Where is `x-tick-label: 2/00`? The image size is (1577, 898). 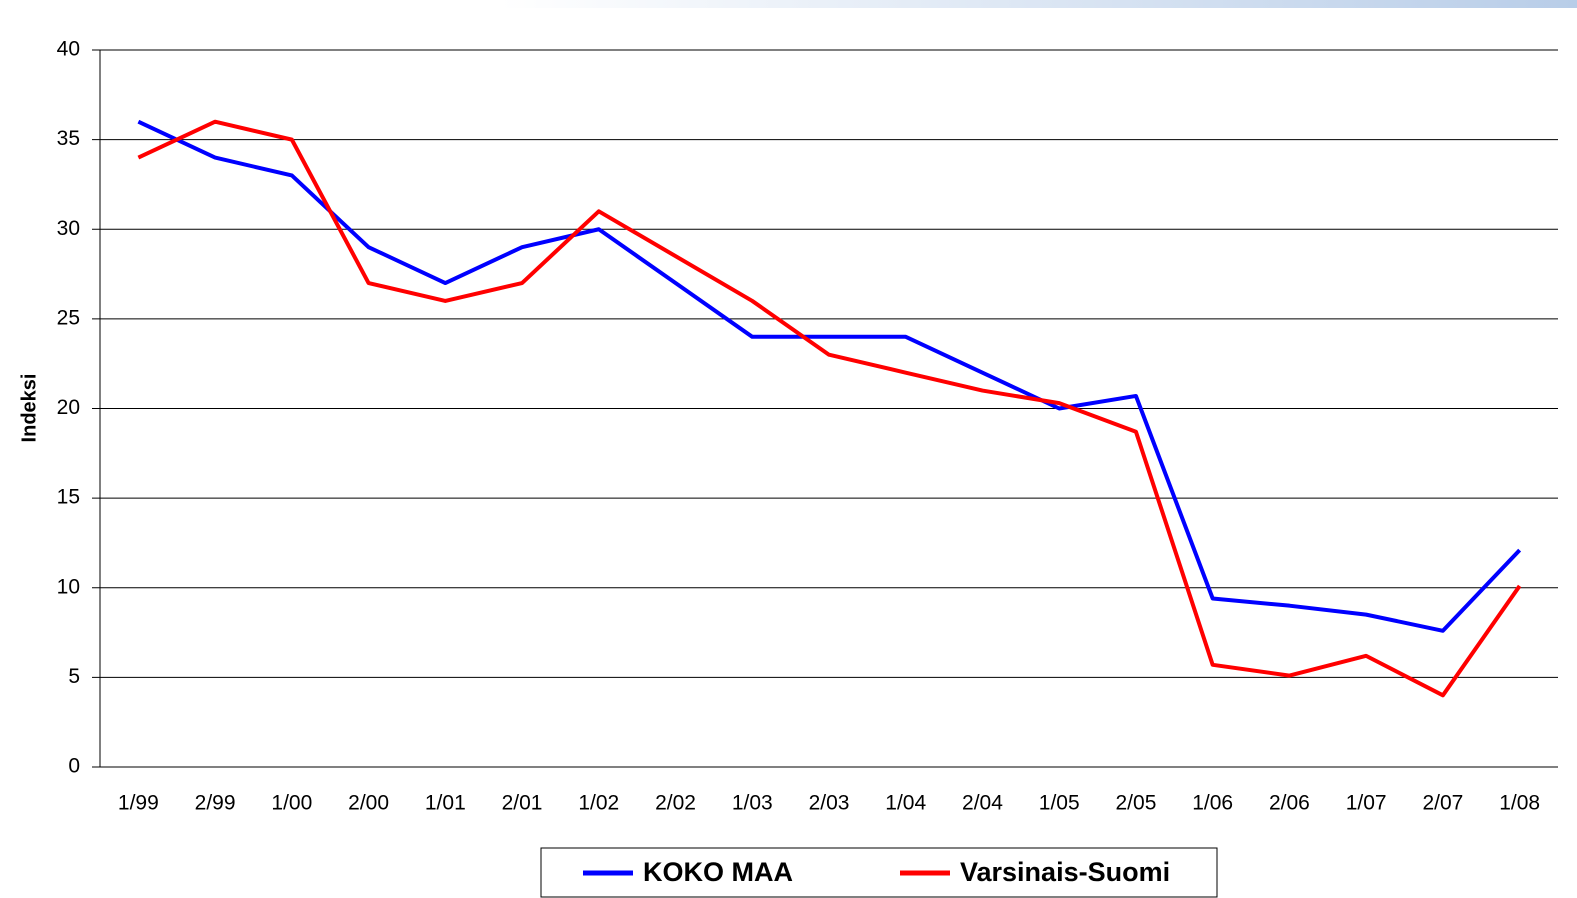 x-tick-label: 2/00 is located at coordinates (368, 803).